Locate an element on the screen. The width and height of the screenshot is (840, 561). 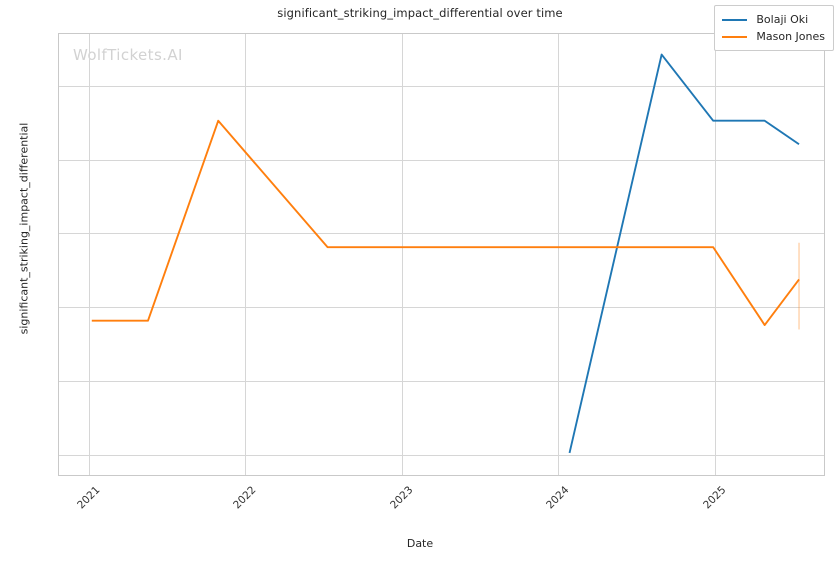
legend-item-label: Mason Jones is located at coordinates (790, 36).